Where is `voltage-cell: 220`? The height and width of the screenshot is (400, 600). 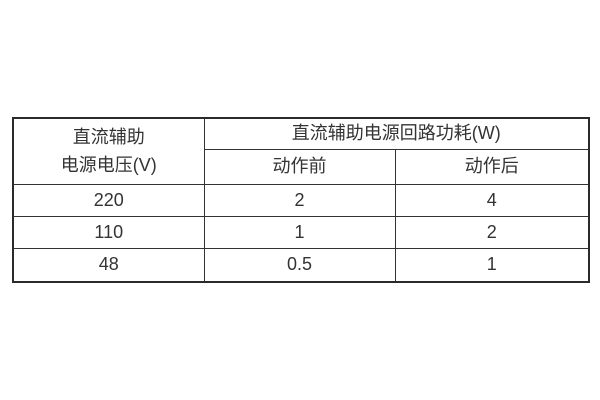
voltage-cell: 220 is located at coordinates (108, 200).